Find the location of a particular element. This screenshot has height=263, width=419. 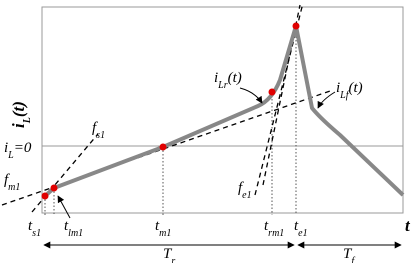

y-axis-label: iL(t) is located at coordinates (21, 114).